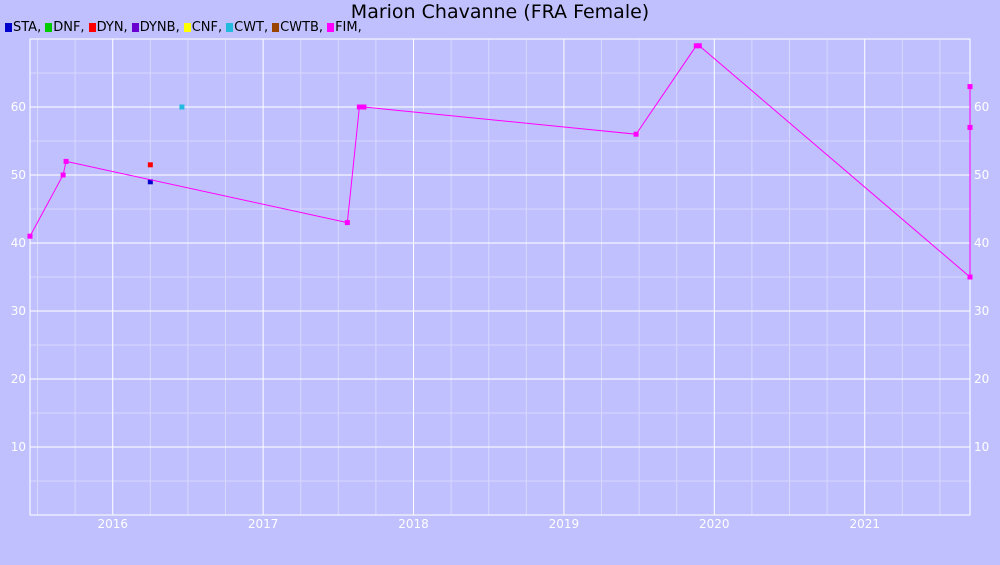 The image size is (1000, 565). Describe the element at coordinates (159, 27) in the screenshot. I see `legend-label: DYNB,` at that location.